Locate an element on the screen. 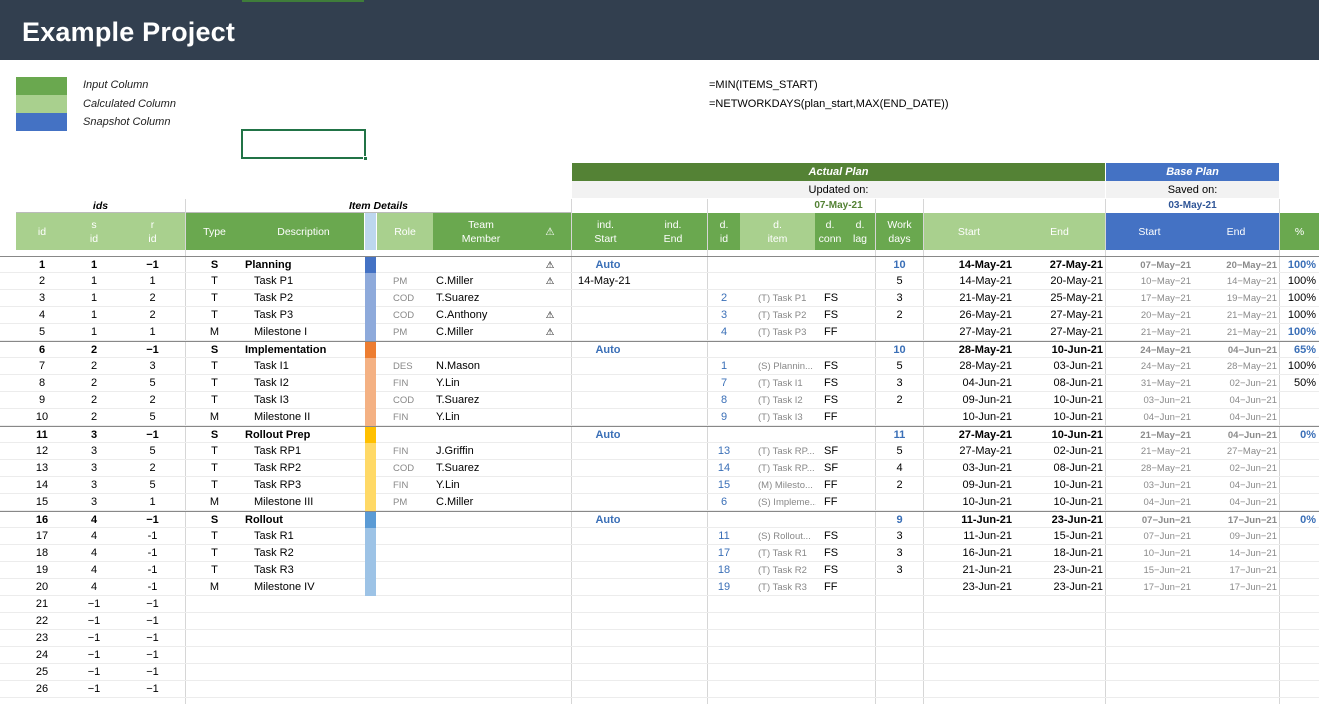 The height and width of the screenshot is (704, 1319). cell-bend: 28−May−21 is located at coordinates (1251, 366).